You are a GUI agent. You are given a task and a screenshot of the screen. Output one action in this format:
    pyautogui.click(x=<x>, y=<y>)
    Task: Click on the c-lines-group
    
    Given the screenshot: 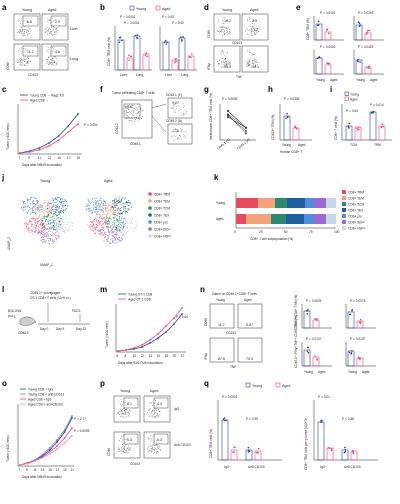 What is the action you would take?
    pyautogui.click(x=49, y=133)
    